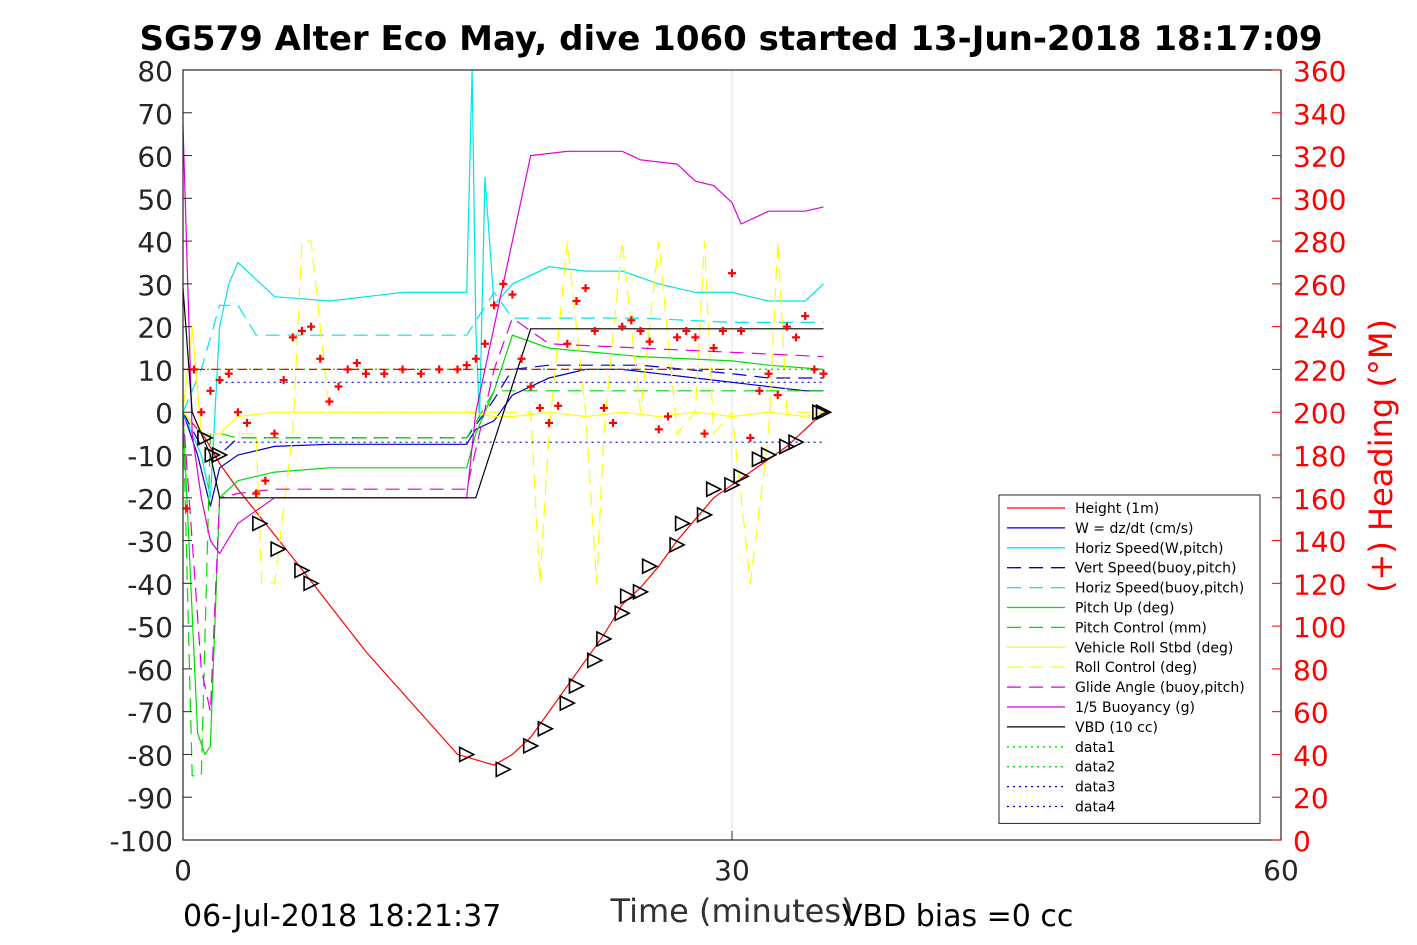 The image size is (1417, 945). Describe the element at coordinates (1154, 648) in the screenshot. I see `legend-label: Vehicle Roll Stbd (deg)` at that location.